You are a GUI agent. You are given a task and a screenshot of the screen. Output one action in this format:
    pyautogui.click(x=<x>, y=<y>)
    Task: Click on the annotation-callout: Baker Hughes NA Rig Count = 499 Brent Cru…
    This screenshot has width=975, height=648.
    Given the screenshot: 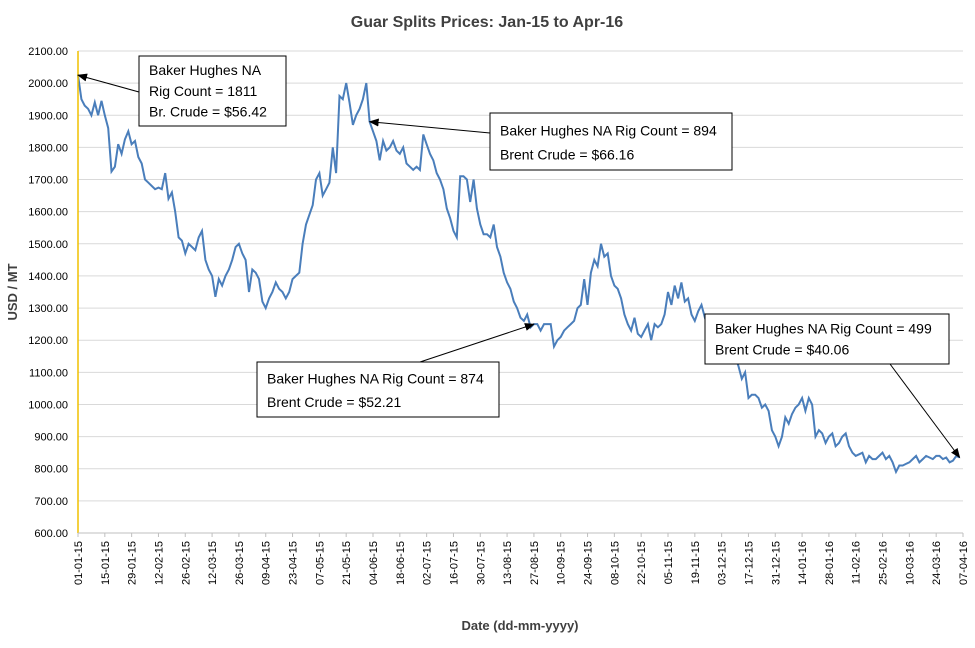 What is the action you would take?
    pyautogui.click(x=832, y=386)
    